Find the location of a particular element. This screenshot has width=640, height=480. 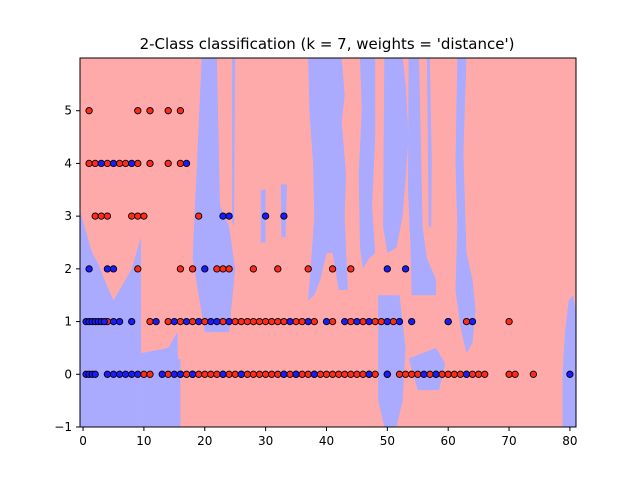

x-tick-label-60: 60 is located at coordinates (448, 441).